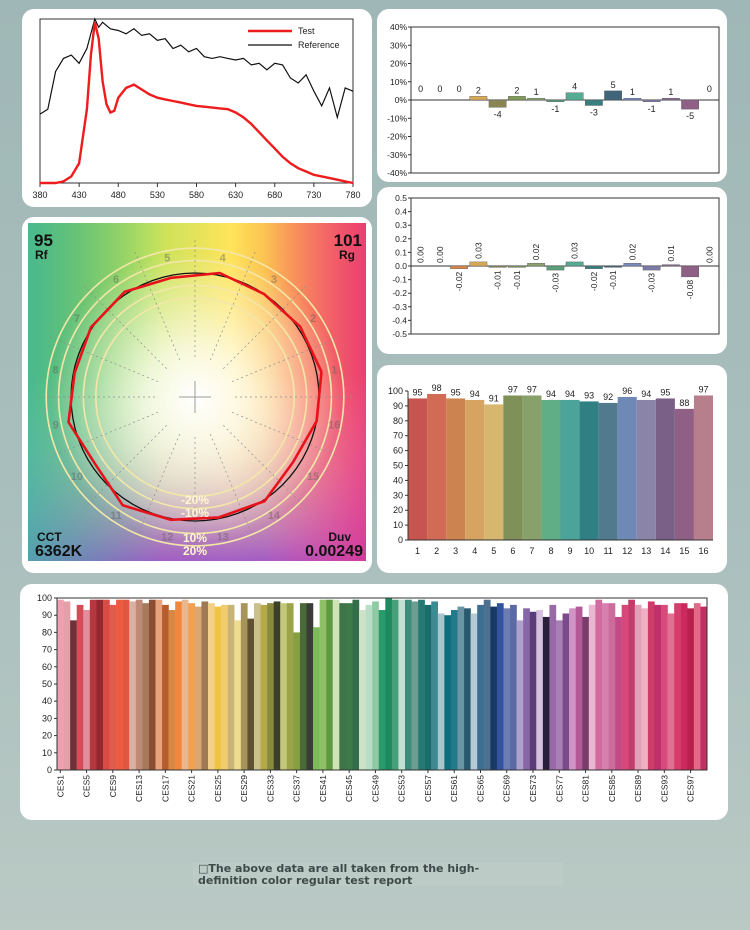  What do you see at coordinates (632, 251) in the screenshot?
I see `data-label: 0.02` at bounding box center [632, 251].